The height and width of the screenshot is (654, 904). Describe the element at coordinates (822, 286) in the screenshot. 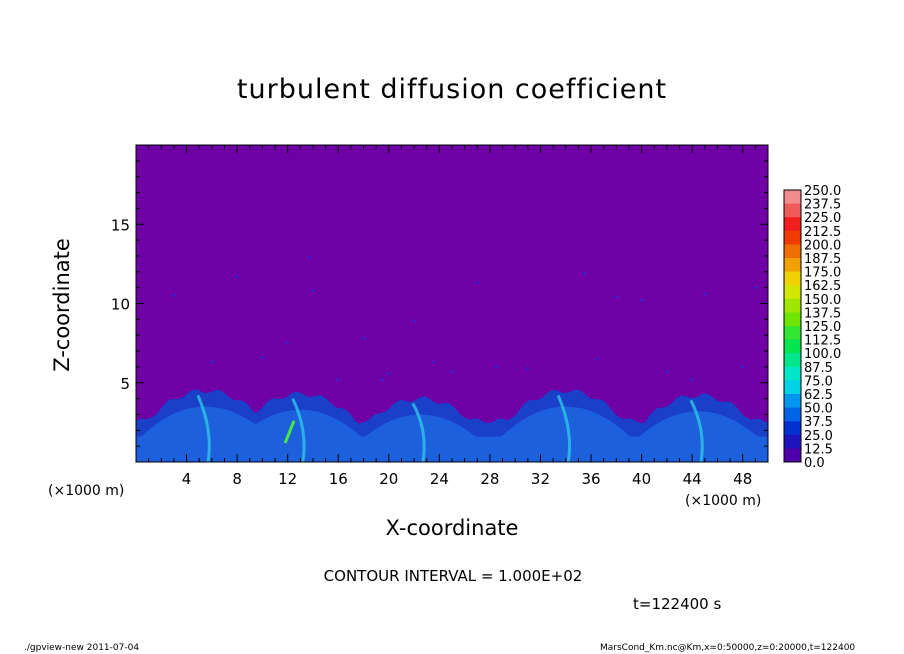

I see `colorbar-label: 162.5` at that location.